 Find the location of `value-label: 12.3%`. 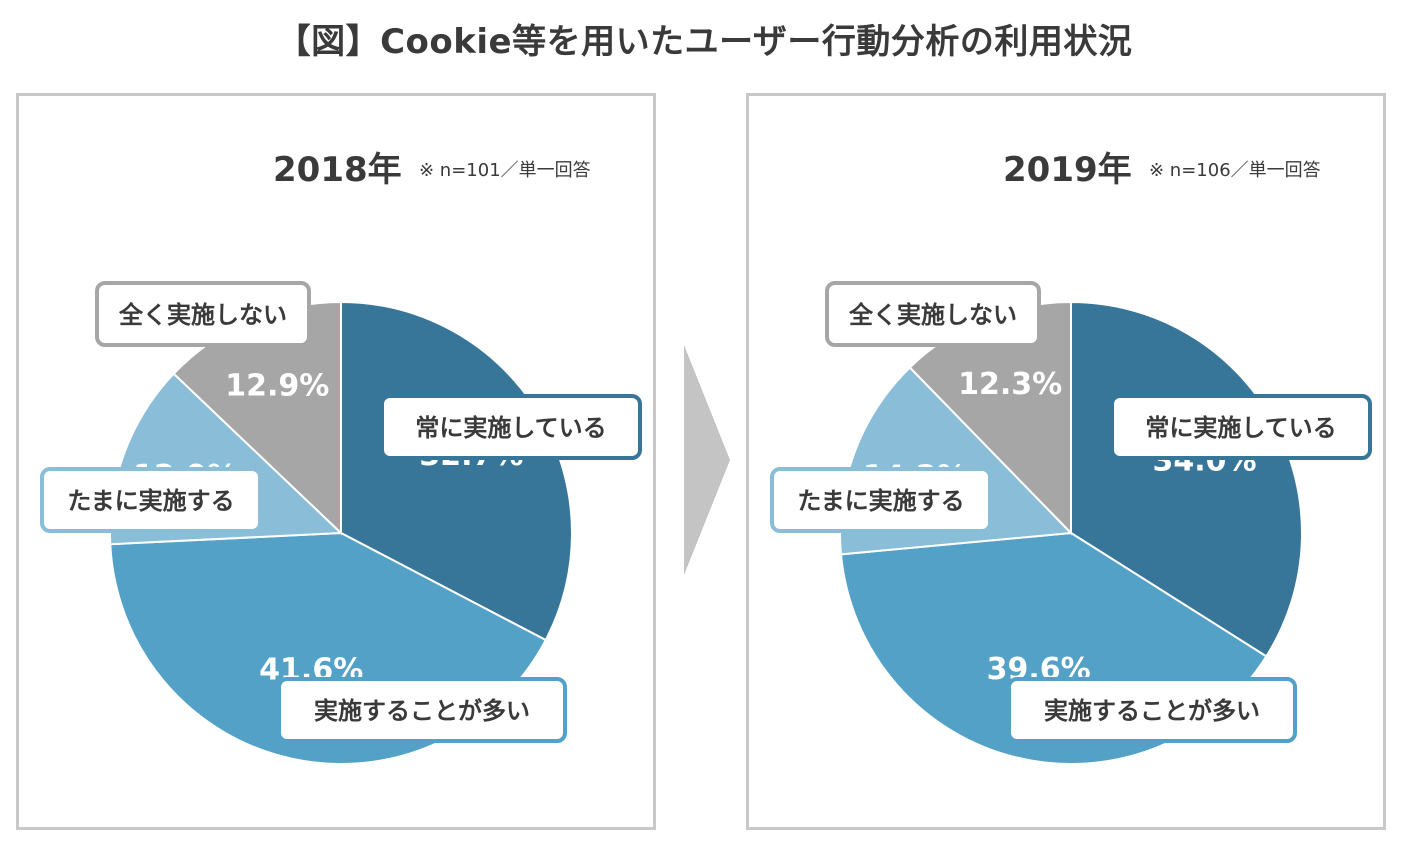

value-label: 12.3% is located at coordinates (1010, 384).